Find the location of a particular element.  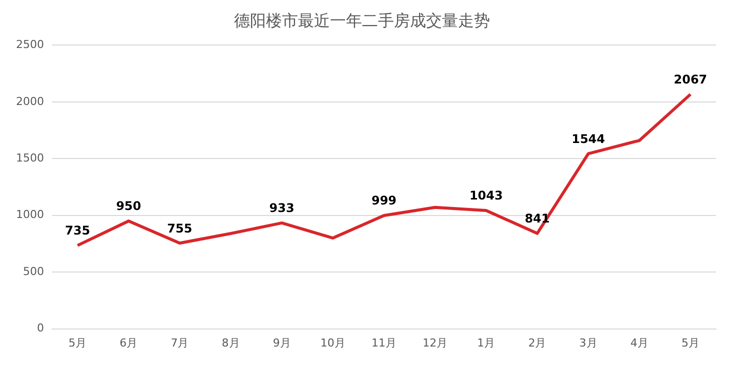

x-tick-label: 2月 is located at coordinates (537, 343).